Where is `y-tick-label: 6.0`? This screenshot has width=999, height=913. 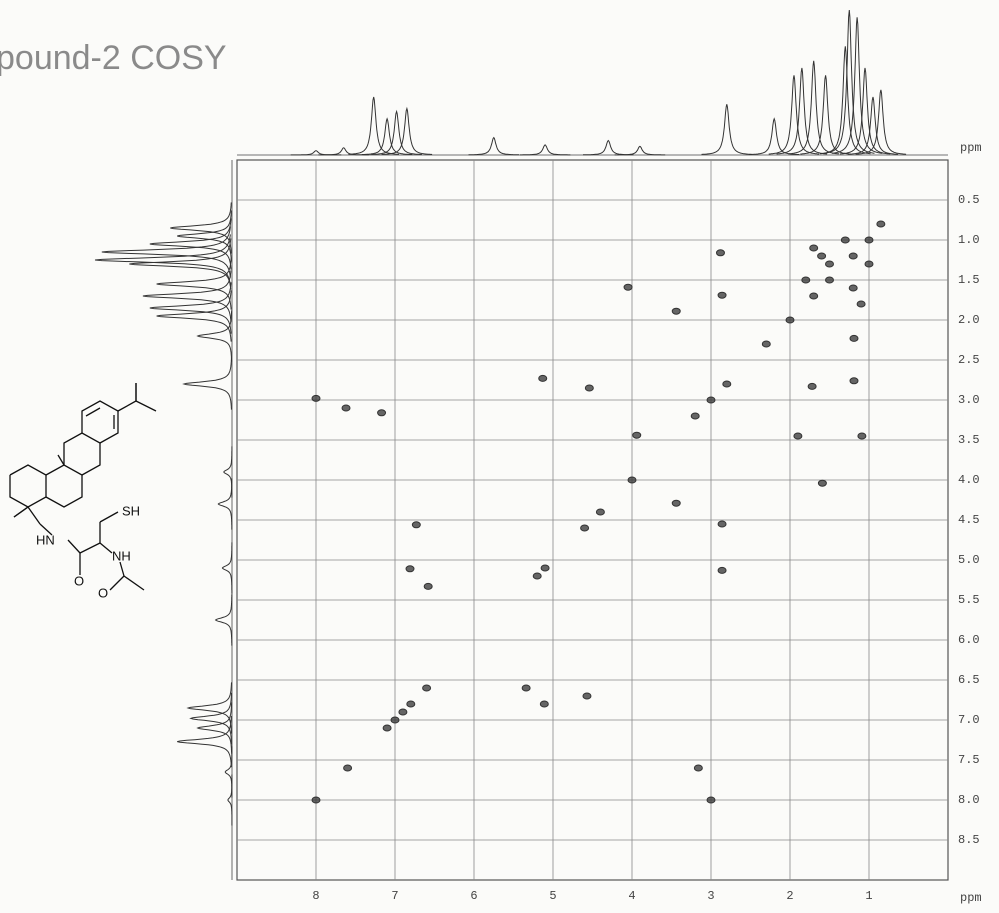 y-tick-label: 6.0 is located at coordinates (969, 640).